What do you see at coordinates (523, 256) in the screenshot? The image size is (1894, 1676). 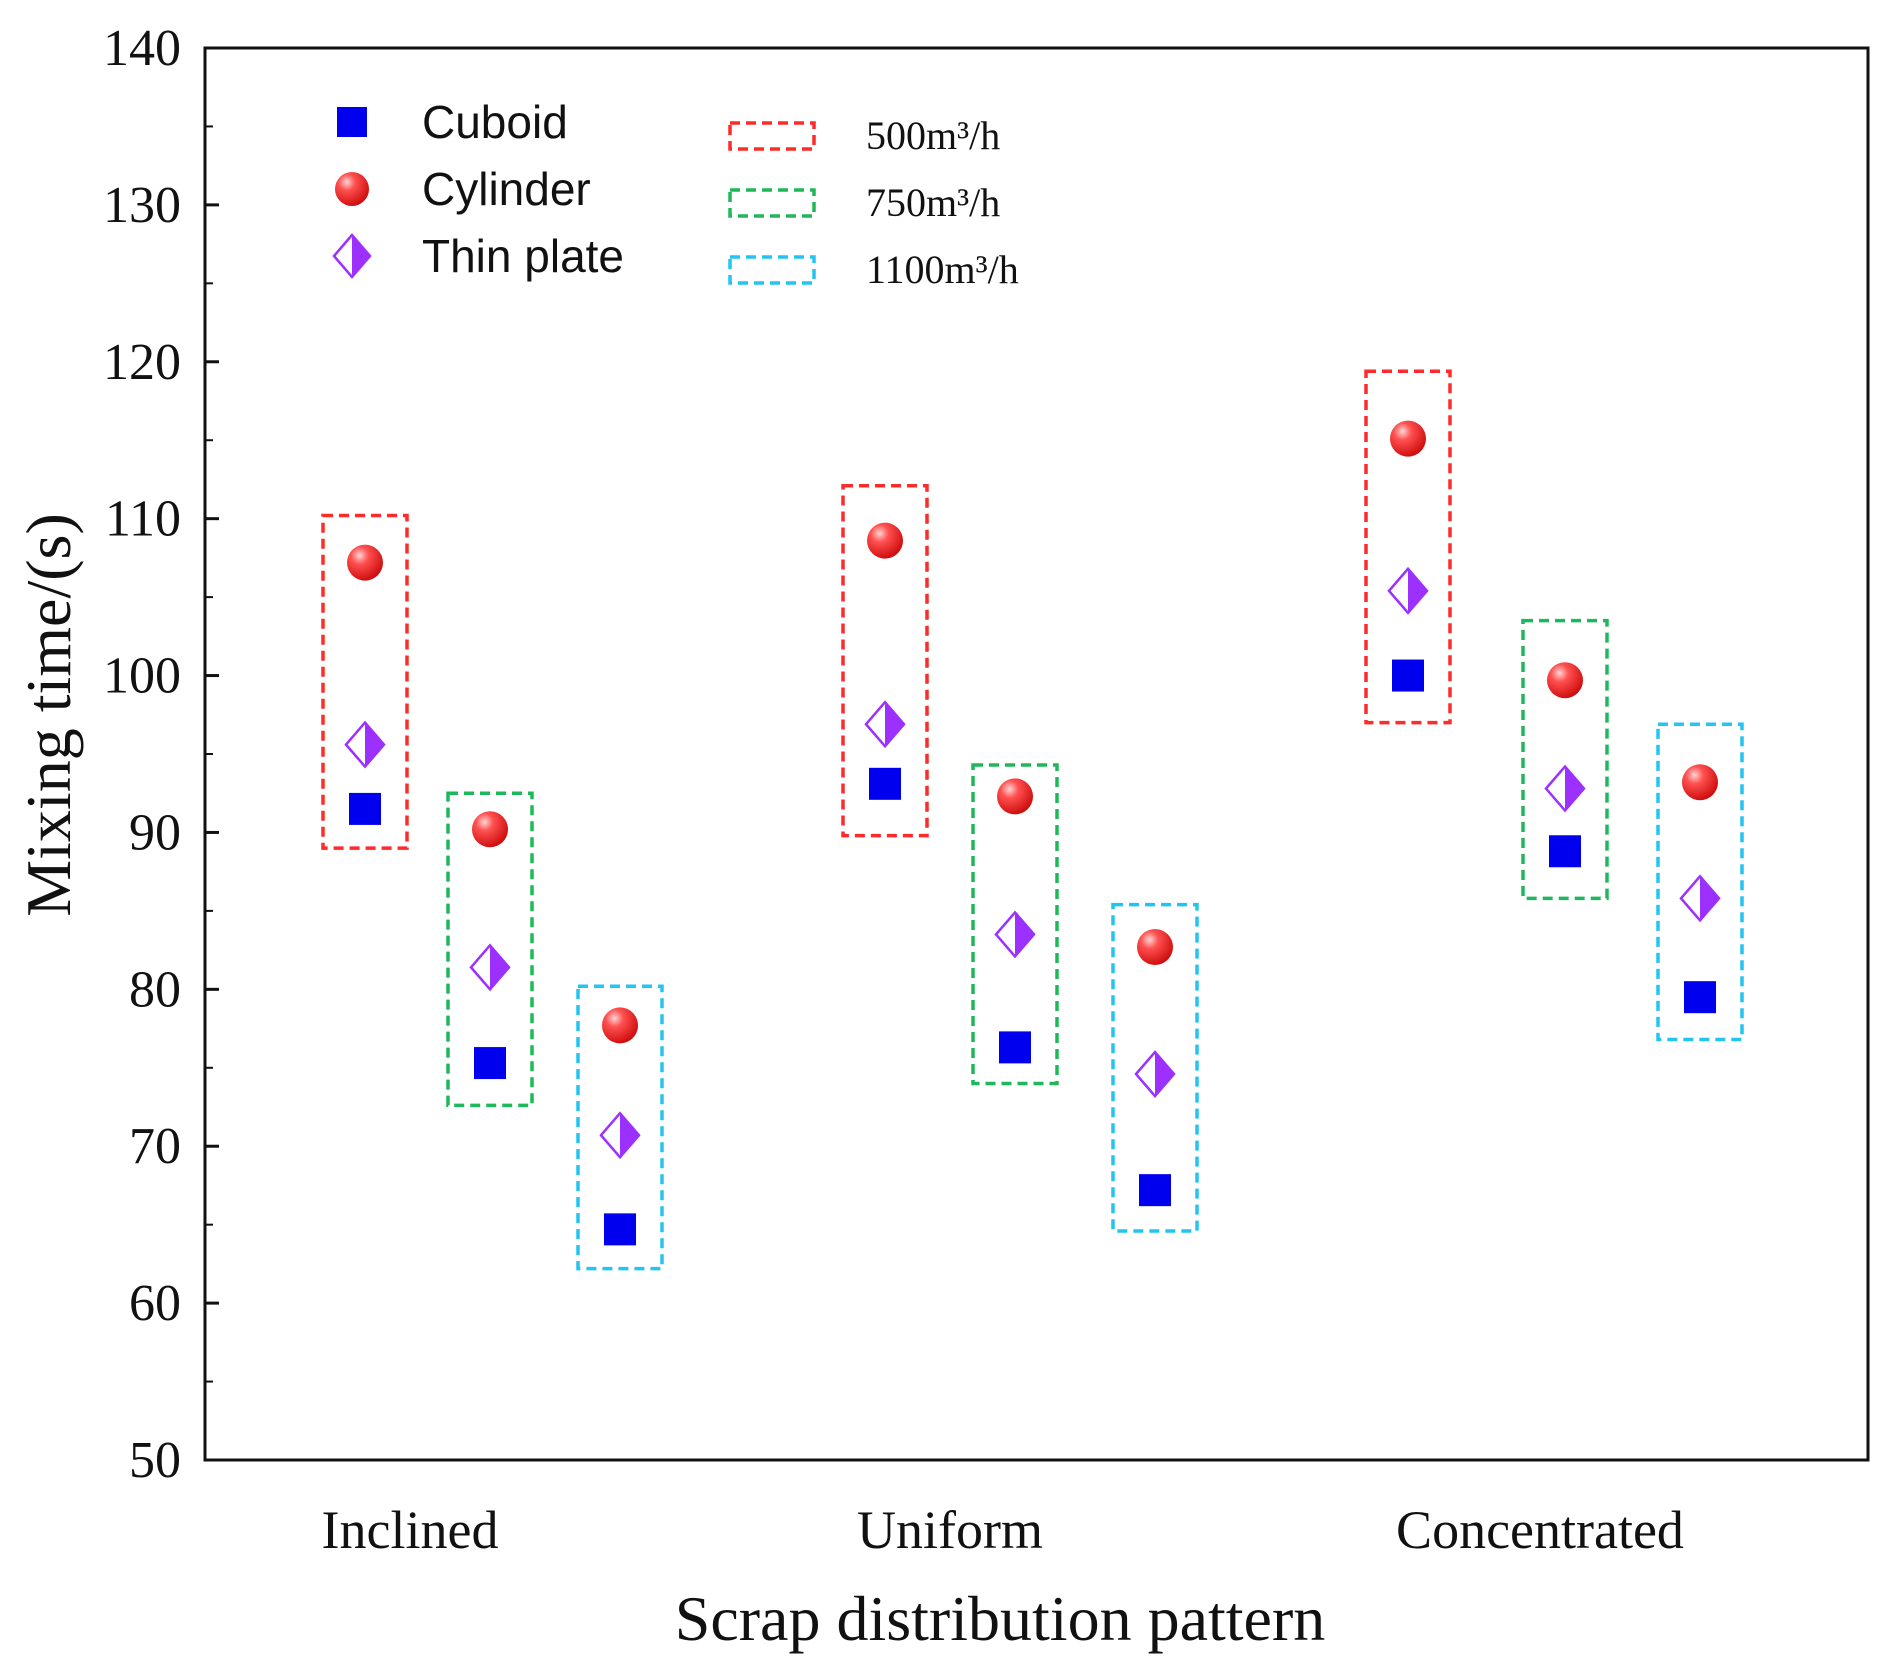 I see `legend-series-label: Thin plate` at bounding box center [523, 256].